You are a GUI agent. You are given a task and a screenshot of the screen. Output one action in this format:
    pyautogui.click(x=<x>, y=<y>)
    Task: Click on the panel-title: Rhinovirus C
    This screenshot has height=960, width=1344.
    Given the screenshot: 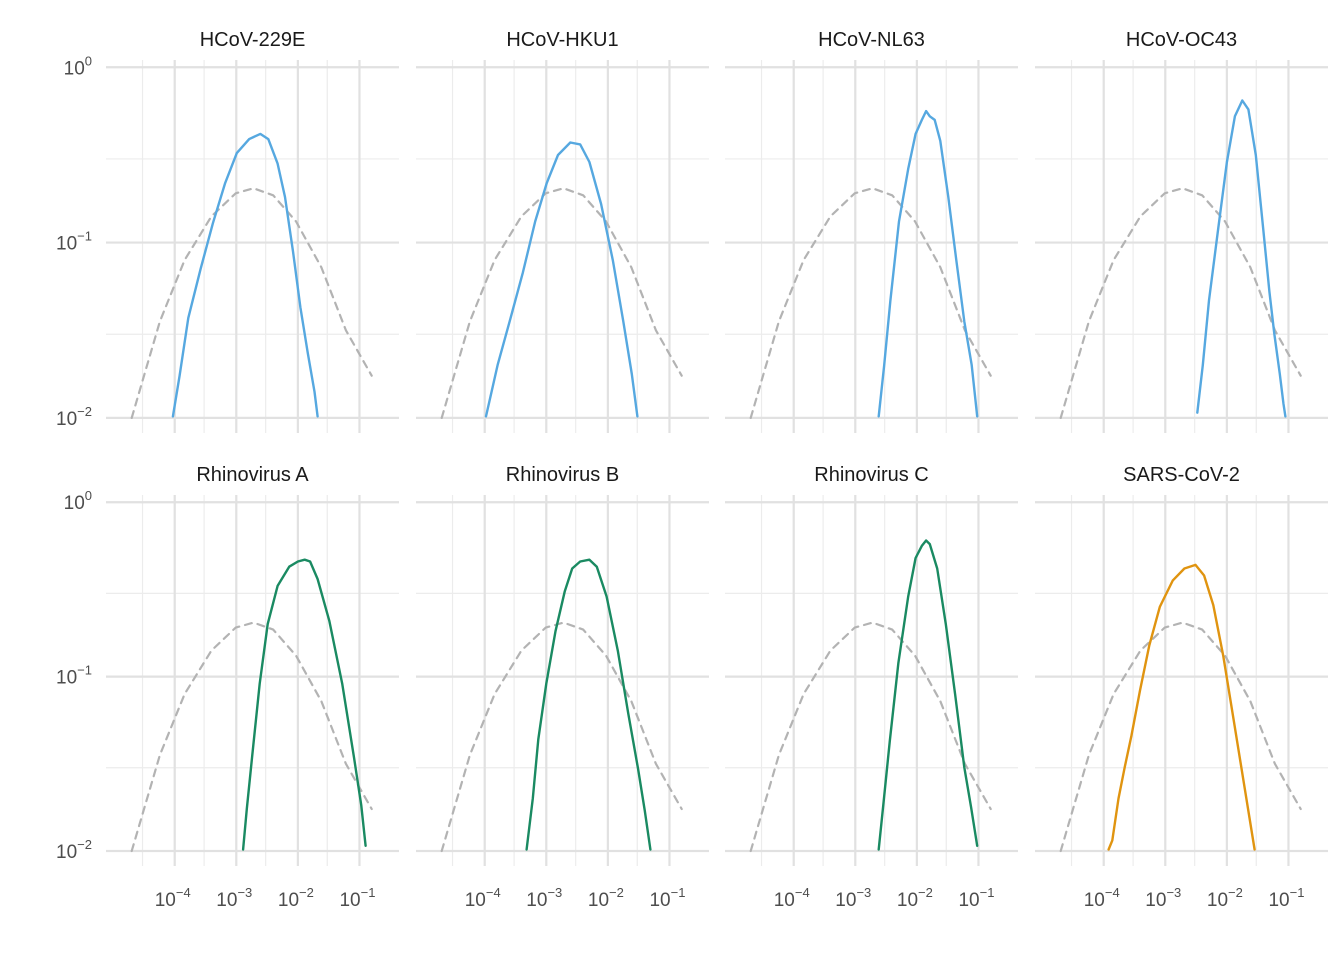 What is the action you would take?
    pyautogui.click(x=871, y=475)
    